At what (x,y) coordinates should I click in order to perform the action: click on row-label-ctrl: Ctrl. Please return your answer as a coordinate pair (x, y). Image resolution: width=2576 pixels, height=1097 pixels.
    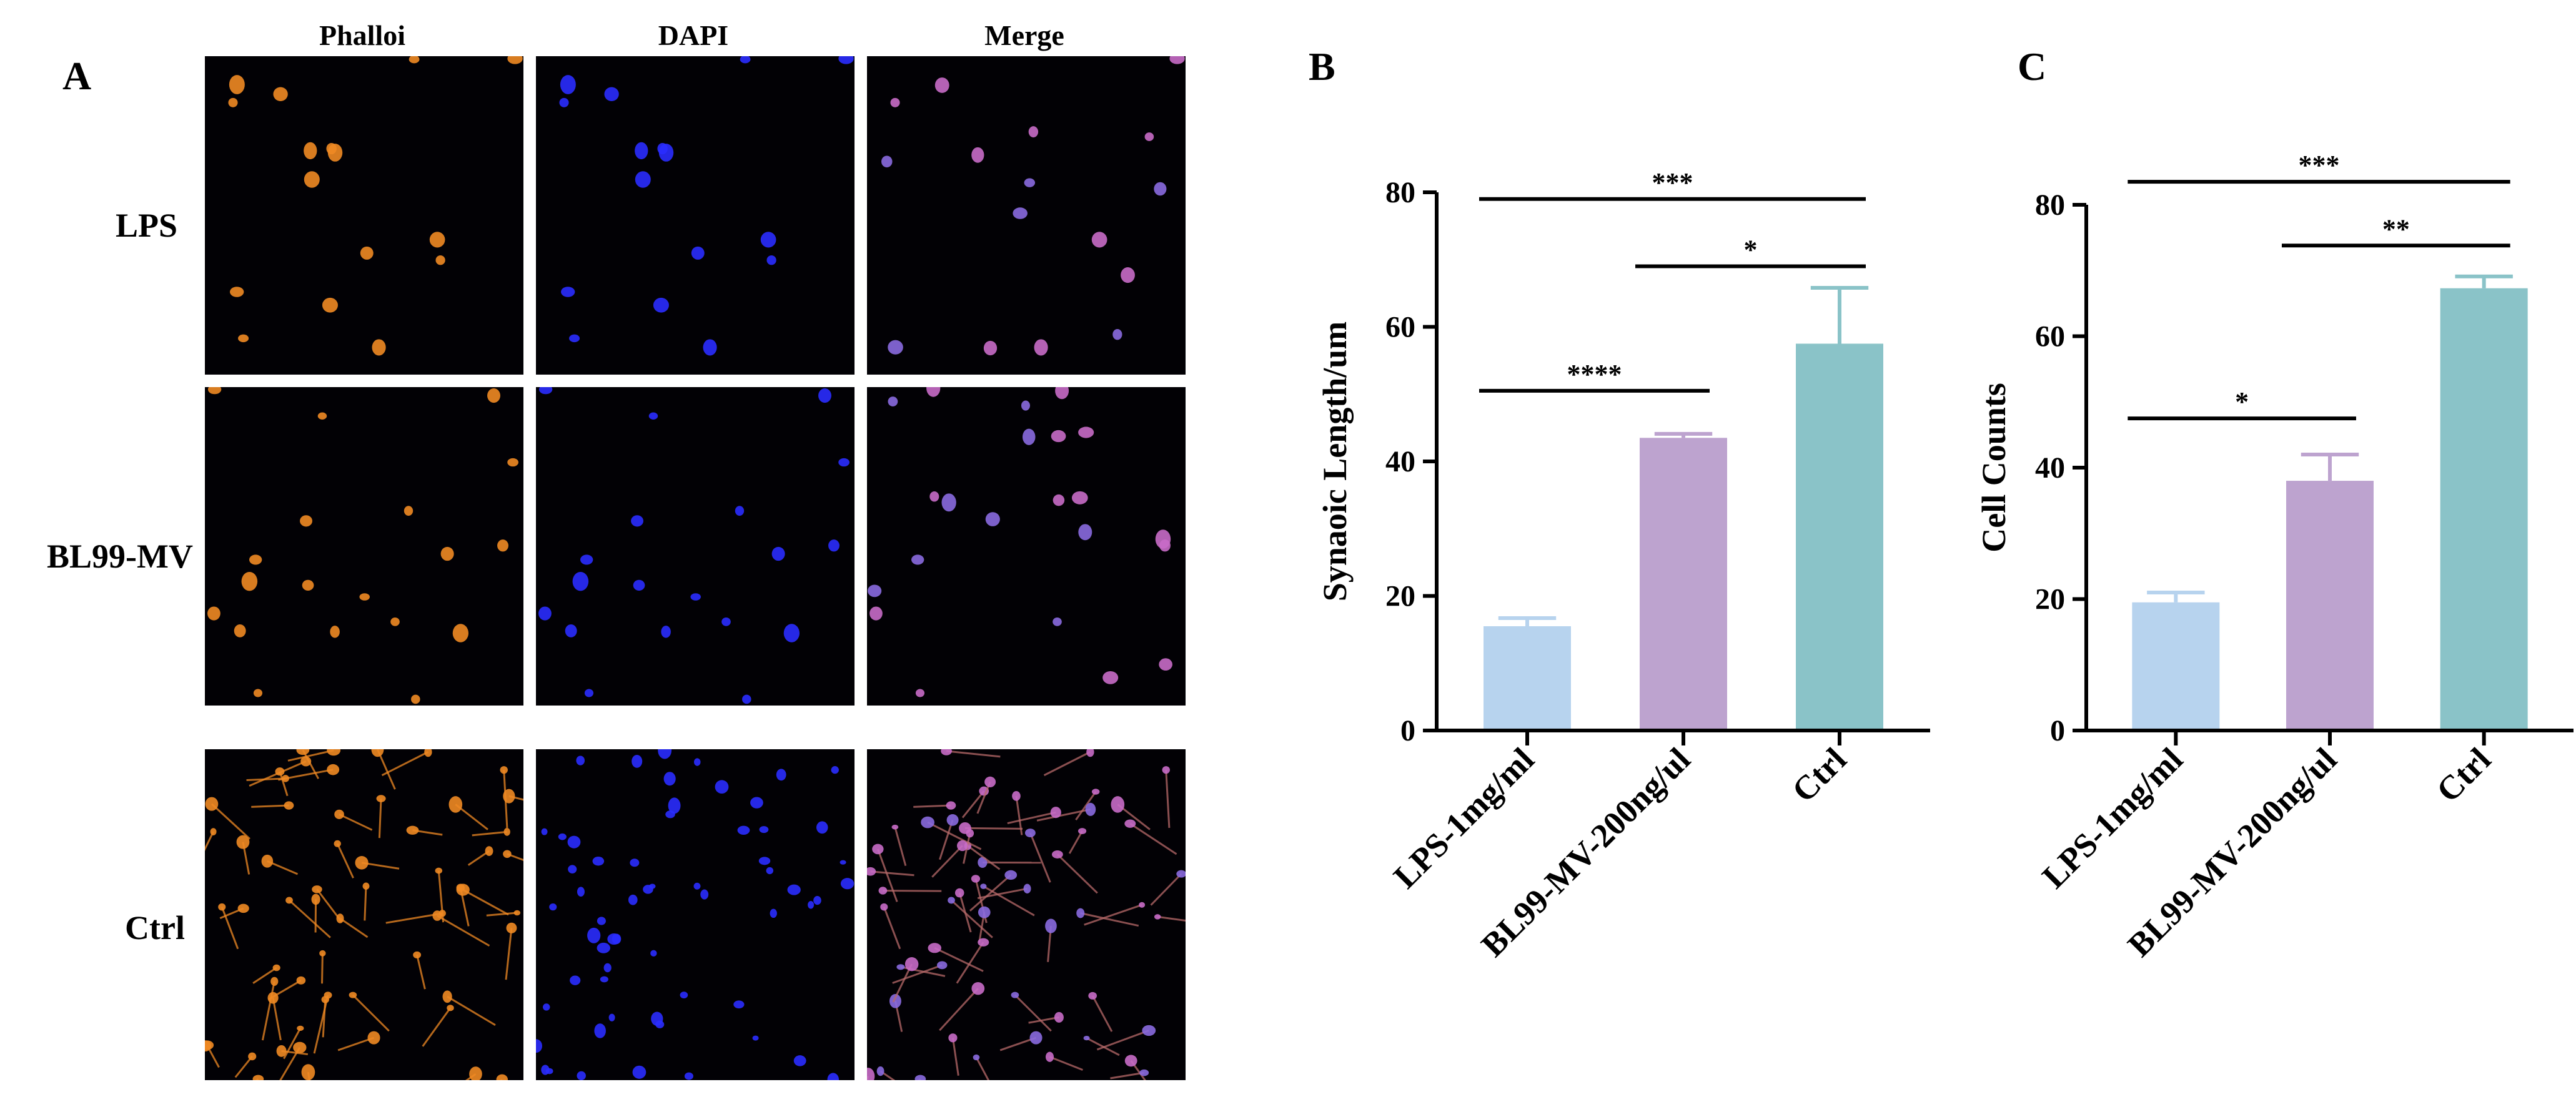
    Looking at the image, I should click on (155, 928).